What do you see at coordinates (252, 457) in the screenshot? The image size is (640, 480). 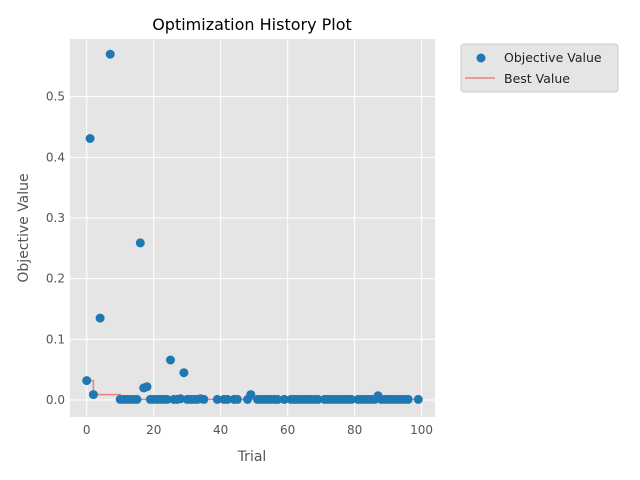 I see `x-axis-label: Trial` at bounding box center [252, 457].